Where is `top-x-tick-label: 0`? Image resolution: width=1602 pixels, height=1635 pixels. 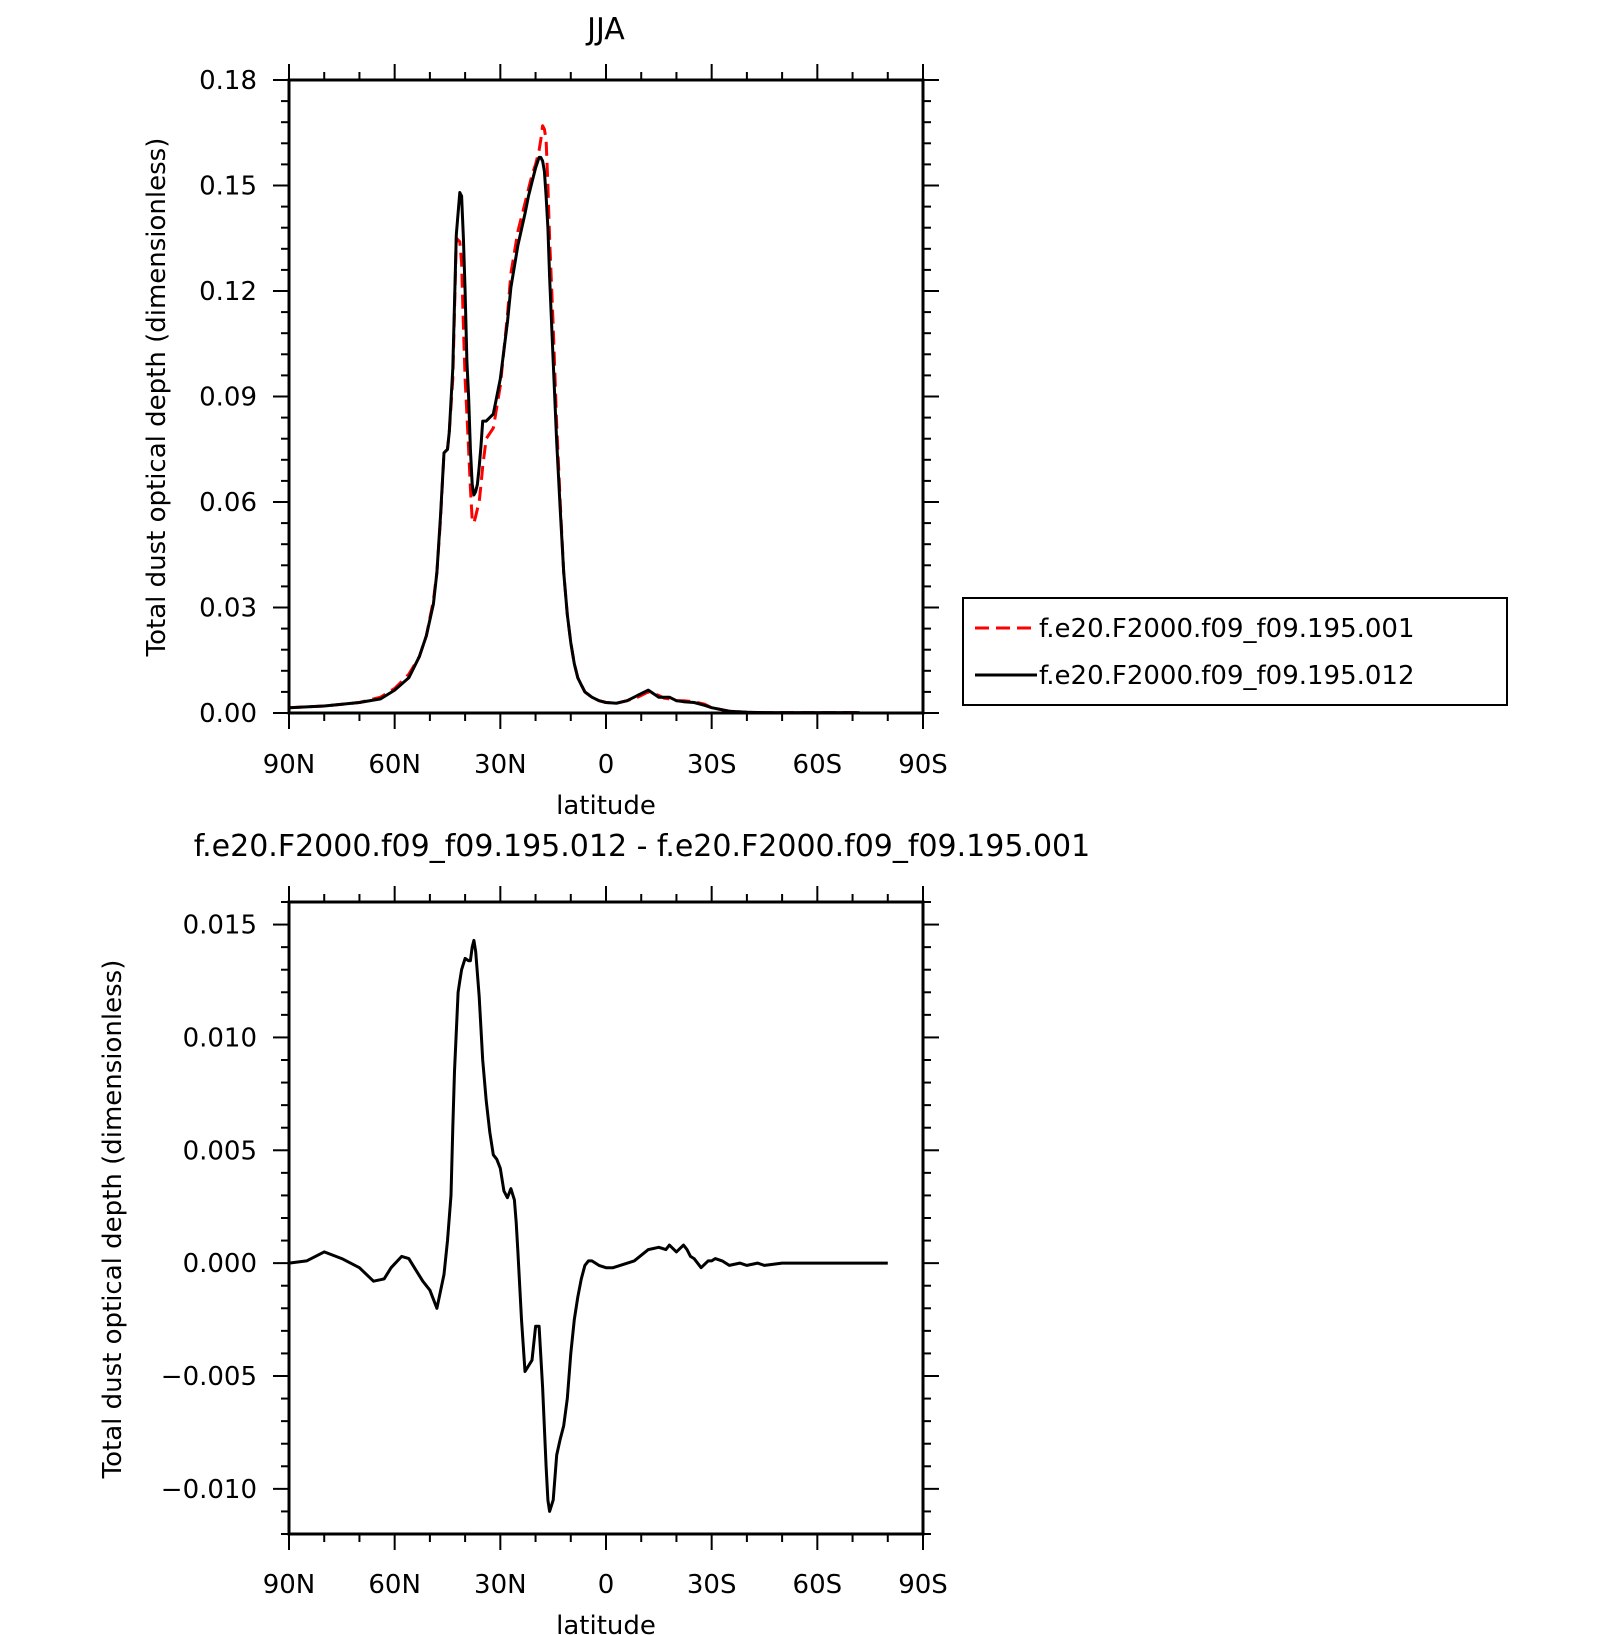
top-x-tick-label: 0 is located at coordinates (606, 765).